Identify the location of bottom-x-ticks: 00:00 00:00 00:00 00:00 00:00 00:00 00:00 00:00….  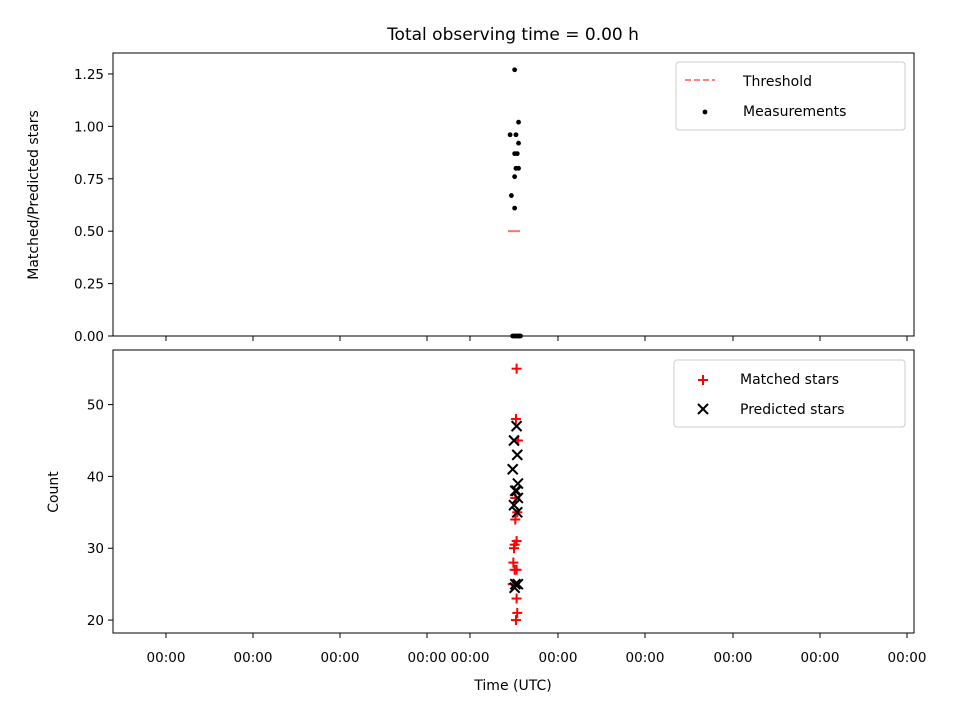
(537, 649).